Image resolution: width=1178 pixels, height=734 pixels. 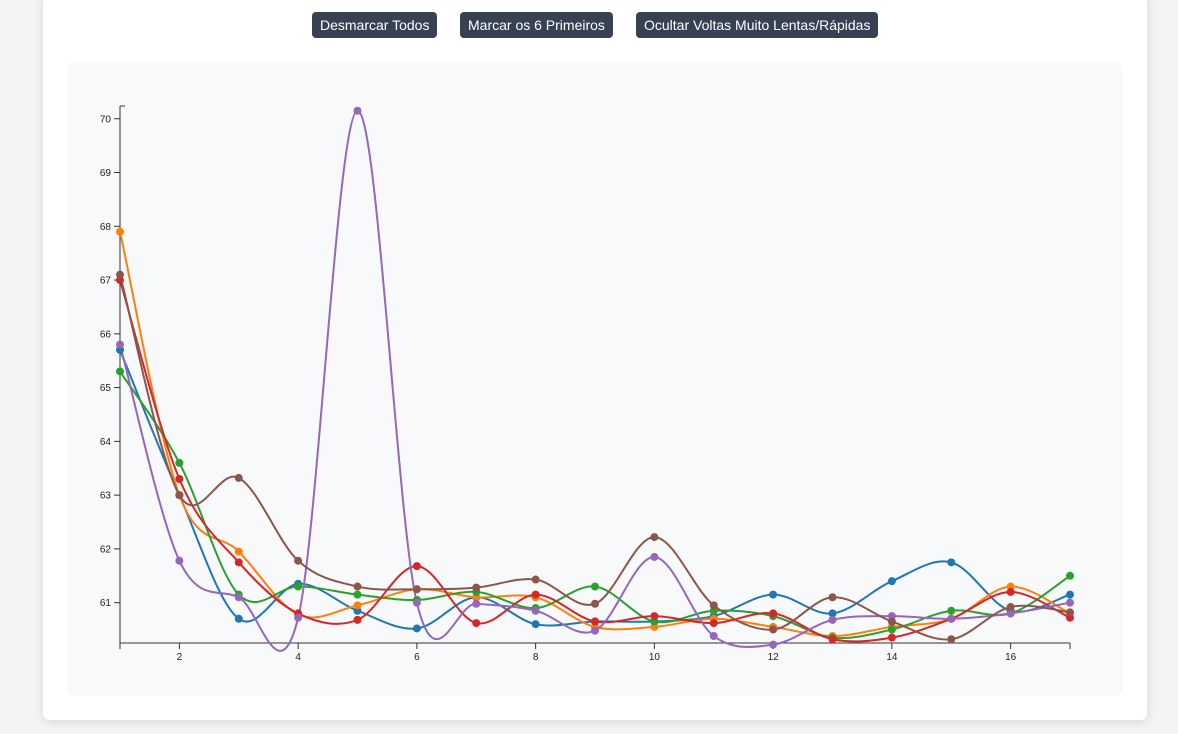 I want to click on x-tick-label: 12, so click(x=774, y=657).